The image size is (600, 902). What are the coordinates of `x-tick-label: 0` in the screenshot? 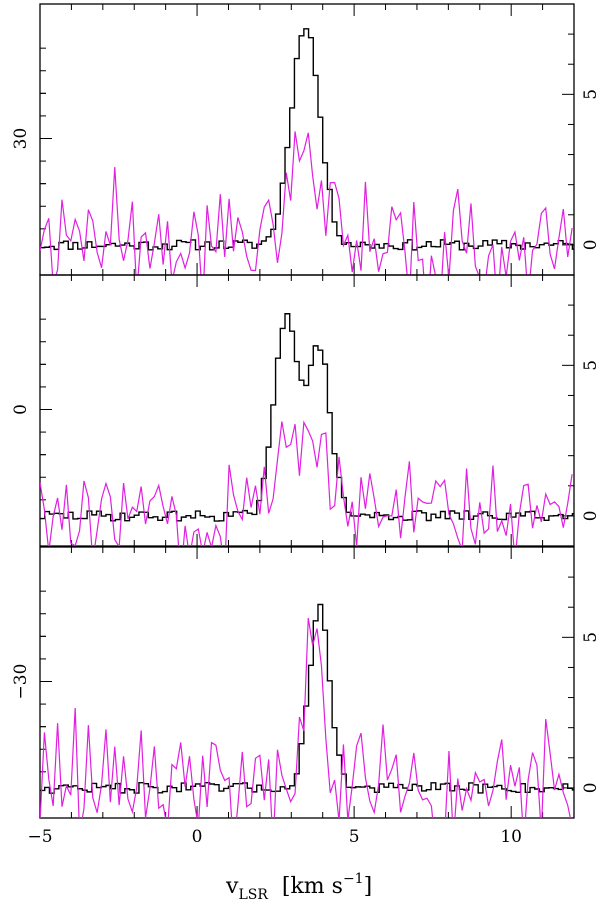 It's located at (197, 837).